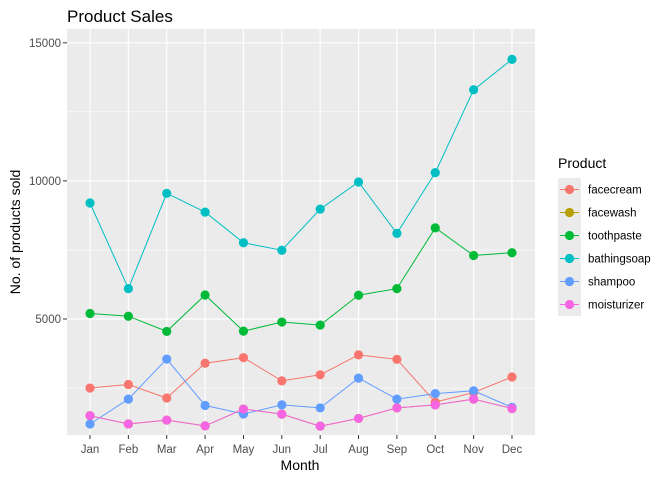  I want to click on y-tick-label: 10000, so click(45, 182).